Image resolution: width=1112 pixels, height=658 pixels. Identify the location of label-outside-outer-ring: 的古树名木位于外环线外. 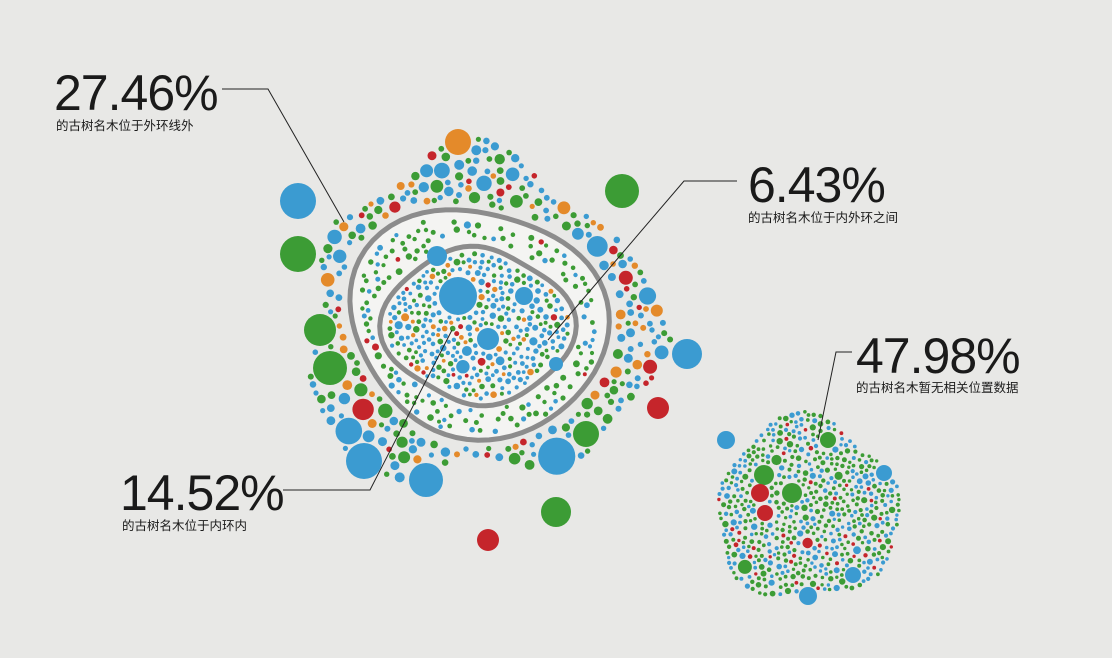
(125, 125).